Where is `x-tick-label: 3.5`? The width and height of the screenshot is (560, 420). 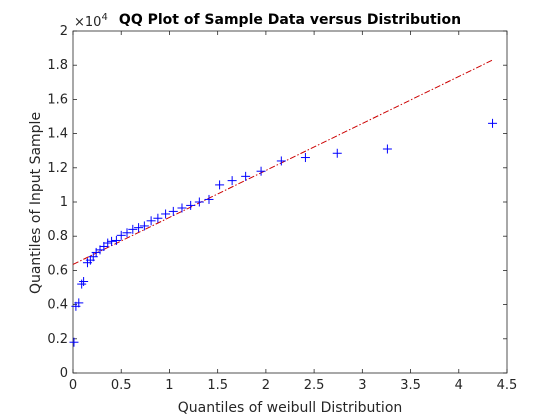 x-tick-label: 3.5 is located at coordinates (410, 385).